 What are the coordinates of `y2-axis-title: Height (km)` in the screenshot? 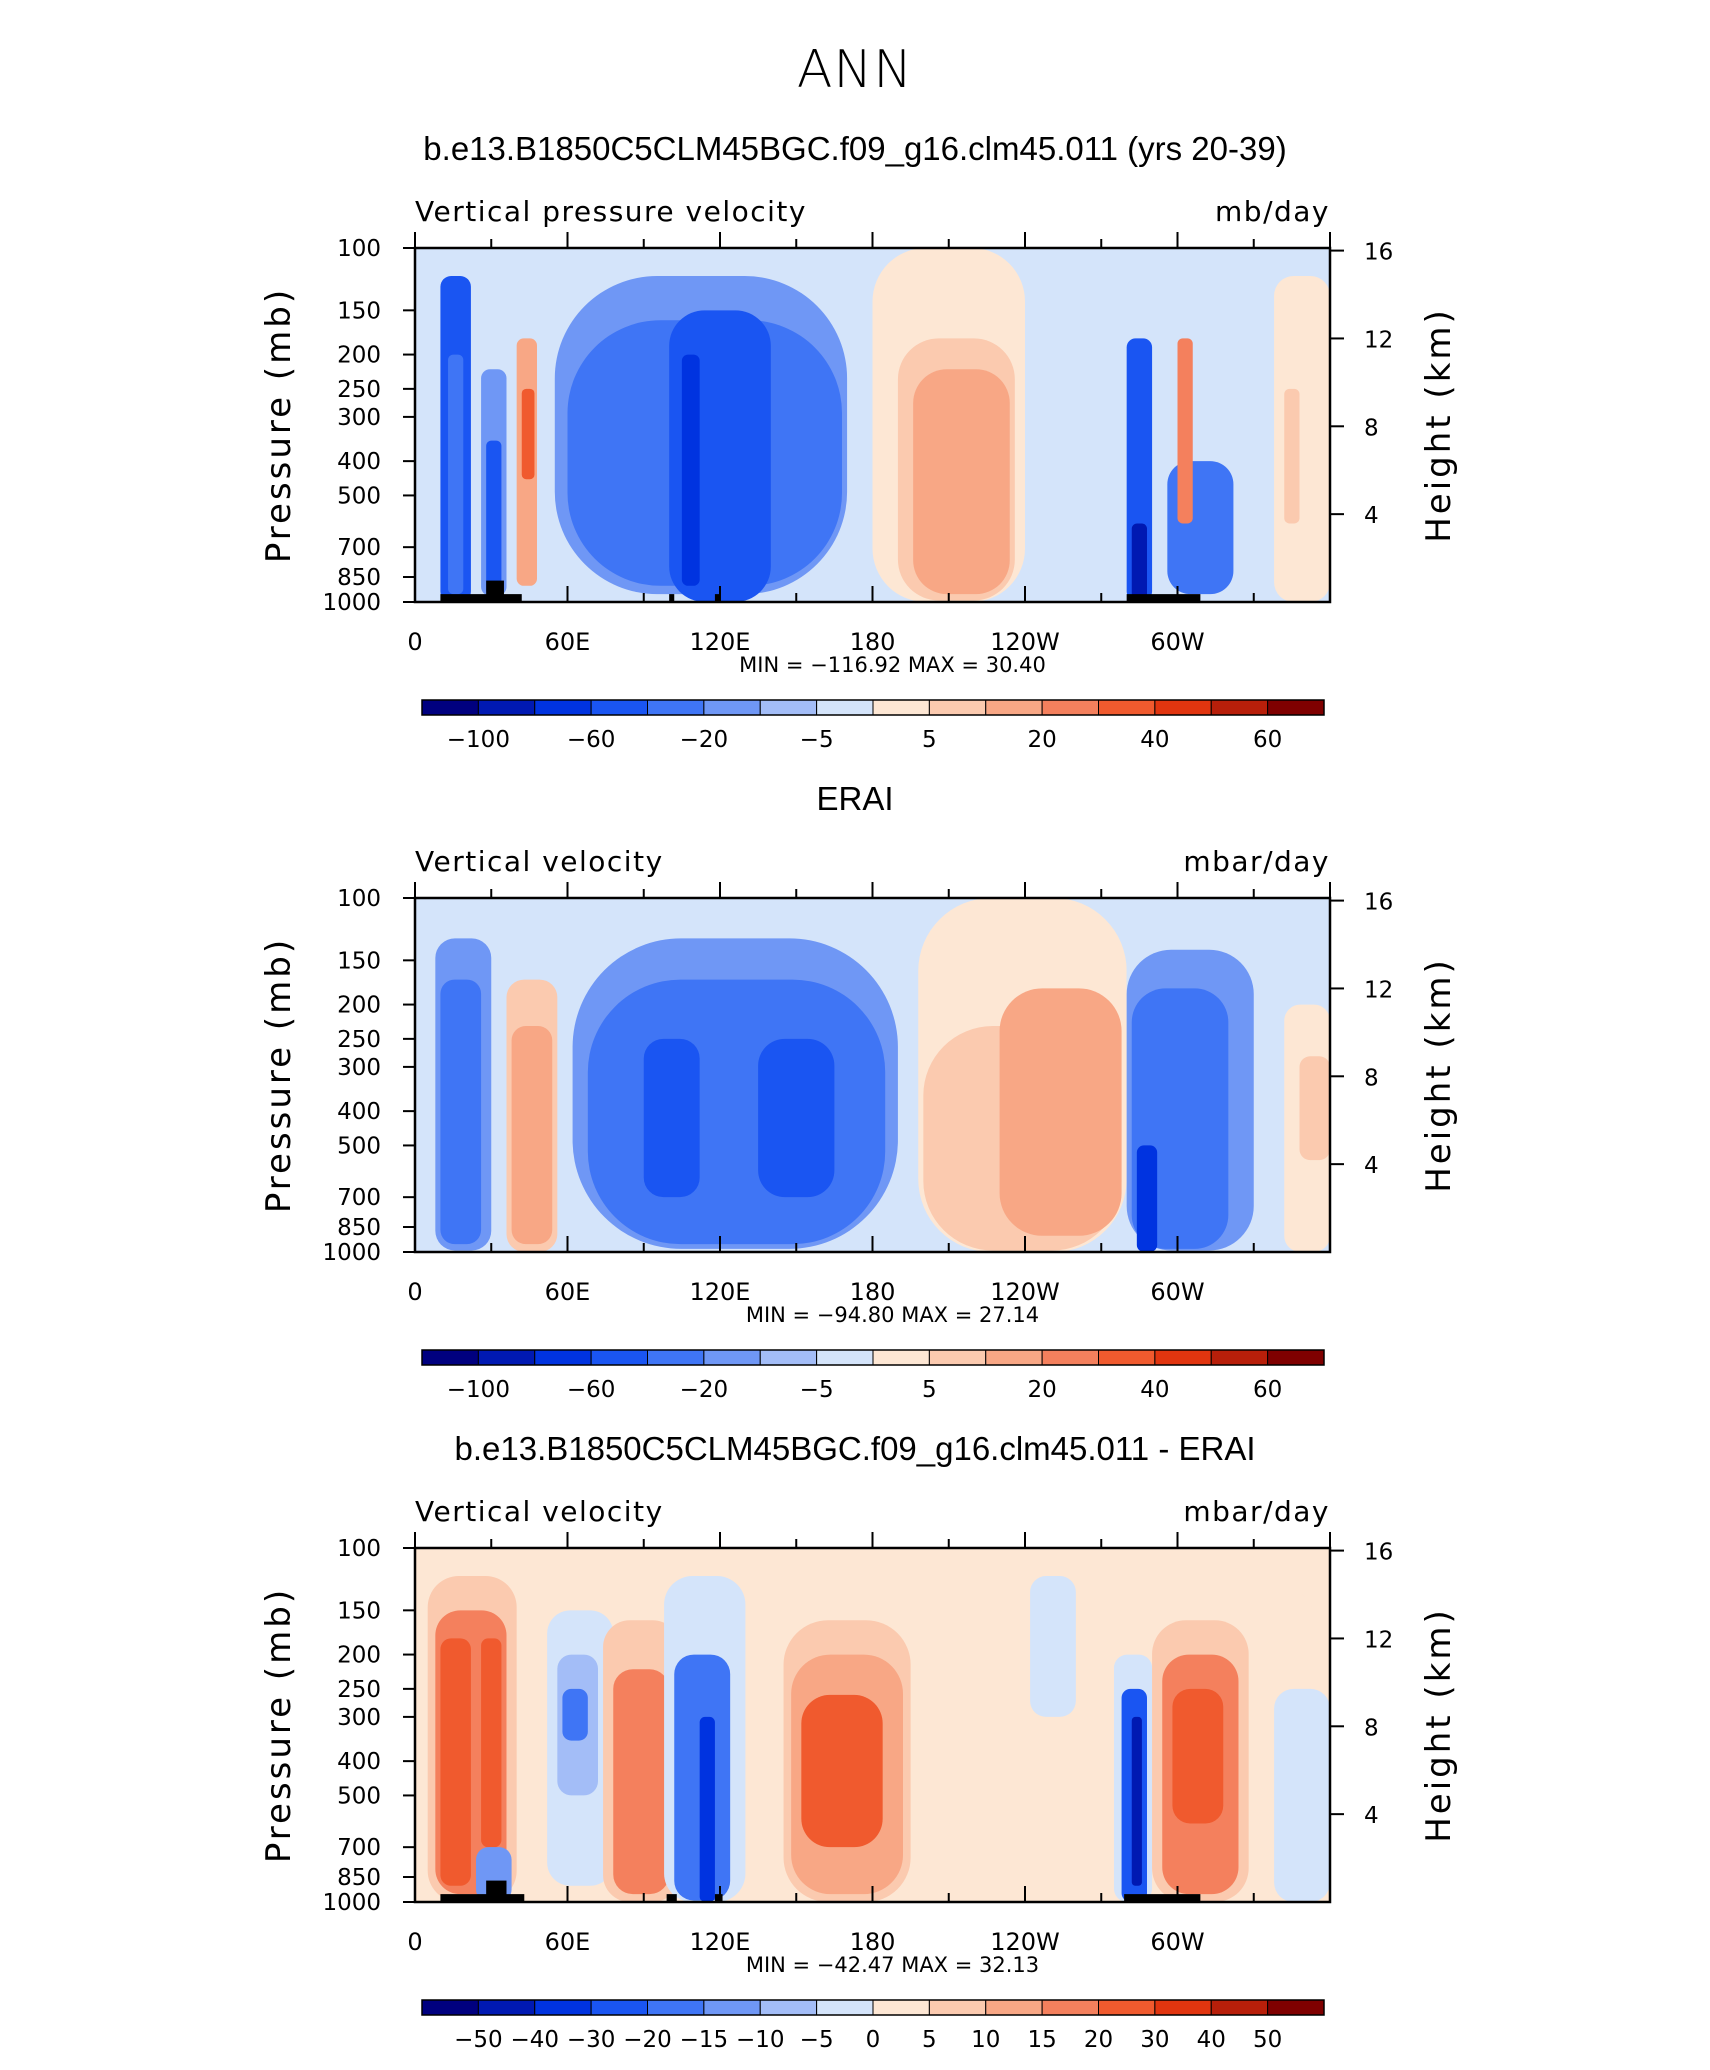 It's located at (1439, 1725).